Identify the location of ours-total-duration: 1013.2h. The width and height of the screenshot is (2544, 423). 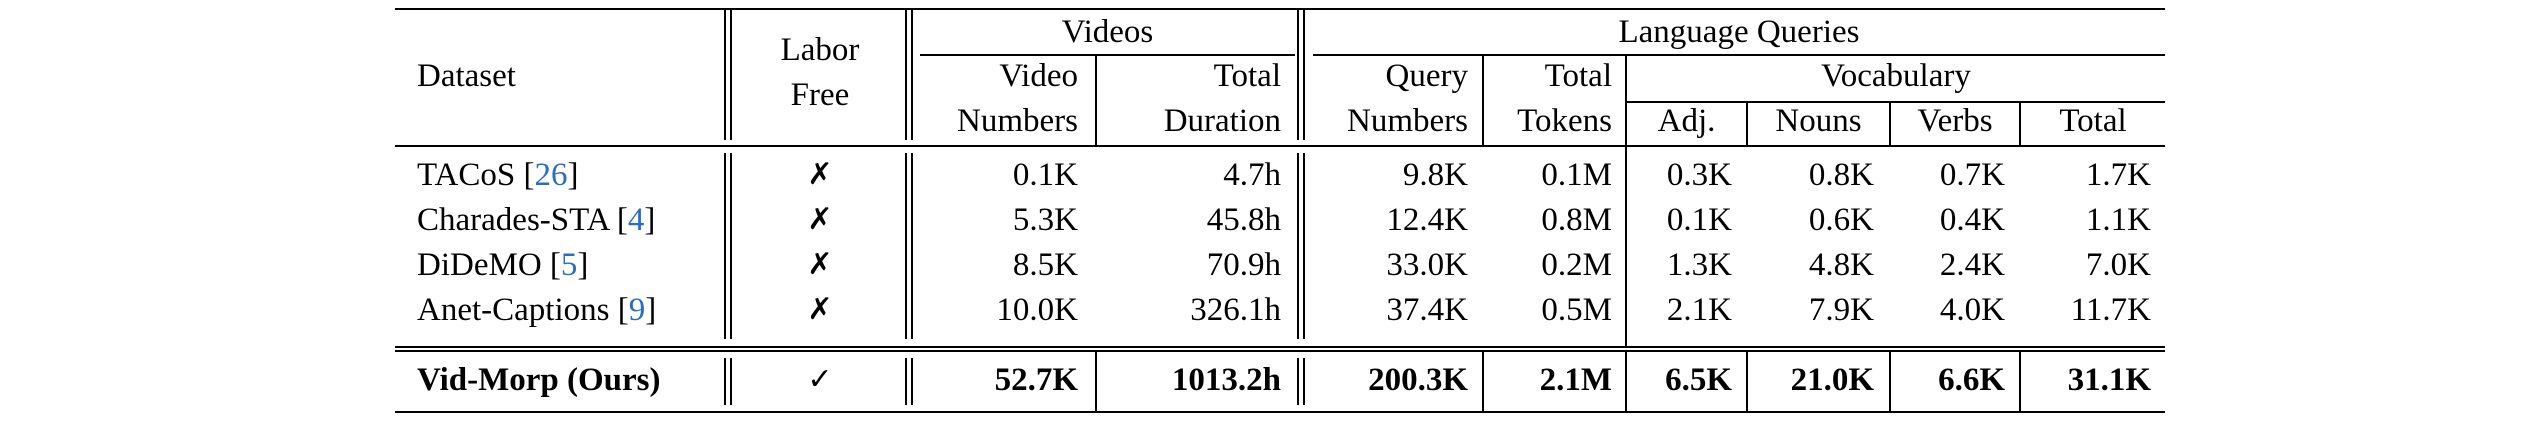
(1226, 380).